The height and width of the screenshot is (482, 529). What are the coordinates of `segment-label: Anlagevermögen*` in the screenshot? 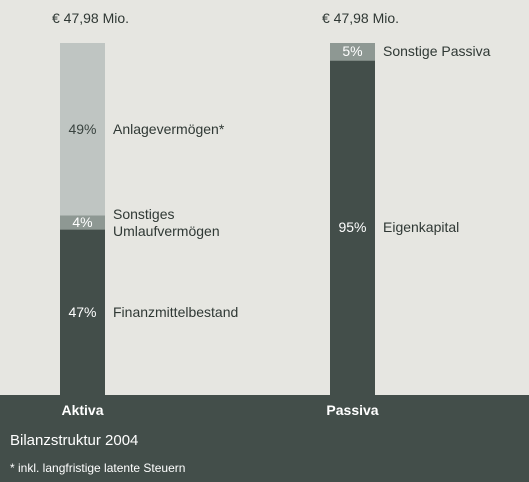 It's located at (169, 128).